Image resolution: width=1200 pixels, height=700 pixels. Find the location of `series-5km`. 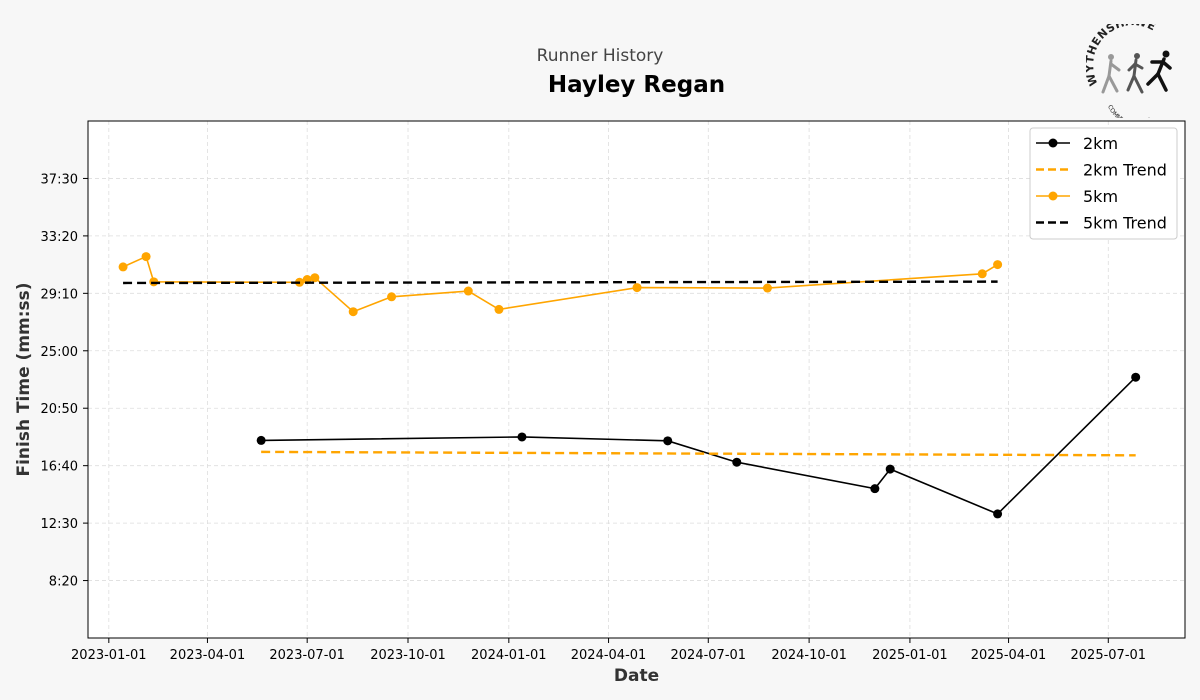

series-5km is located at coordinates (560, 284).